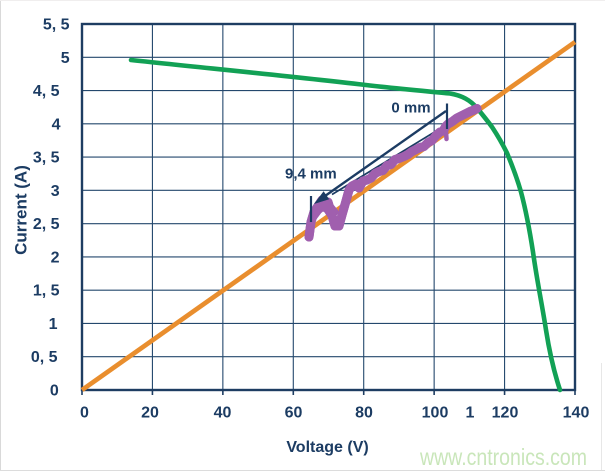  Describe the element at coordinates (503, 457) in the screenshot. I see `svg-text: www.cntronics.com` at that location.